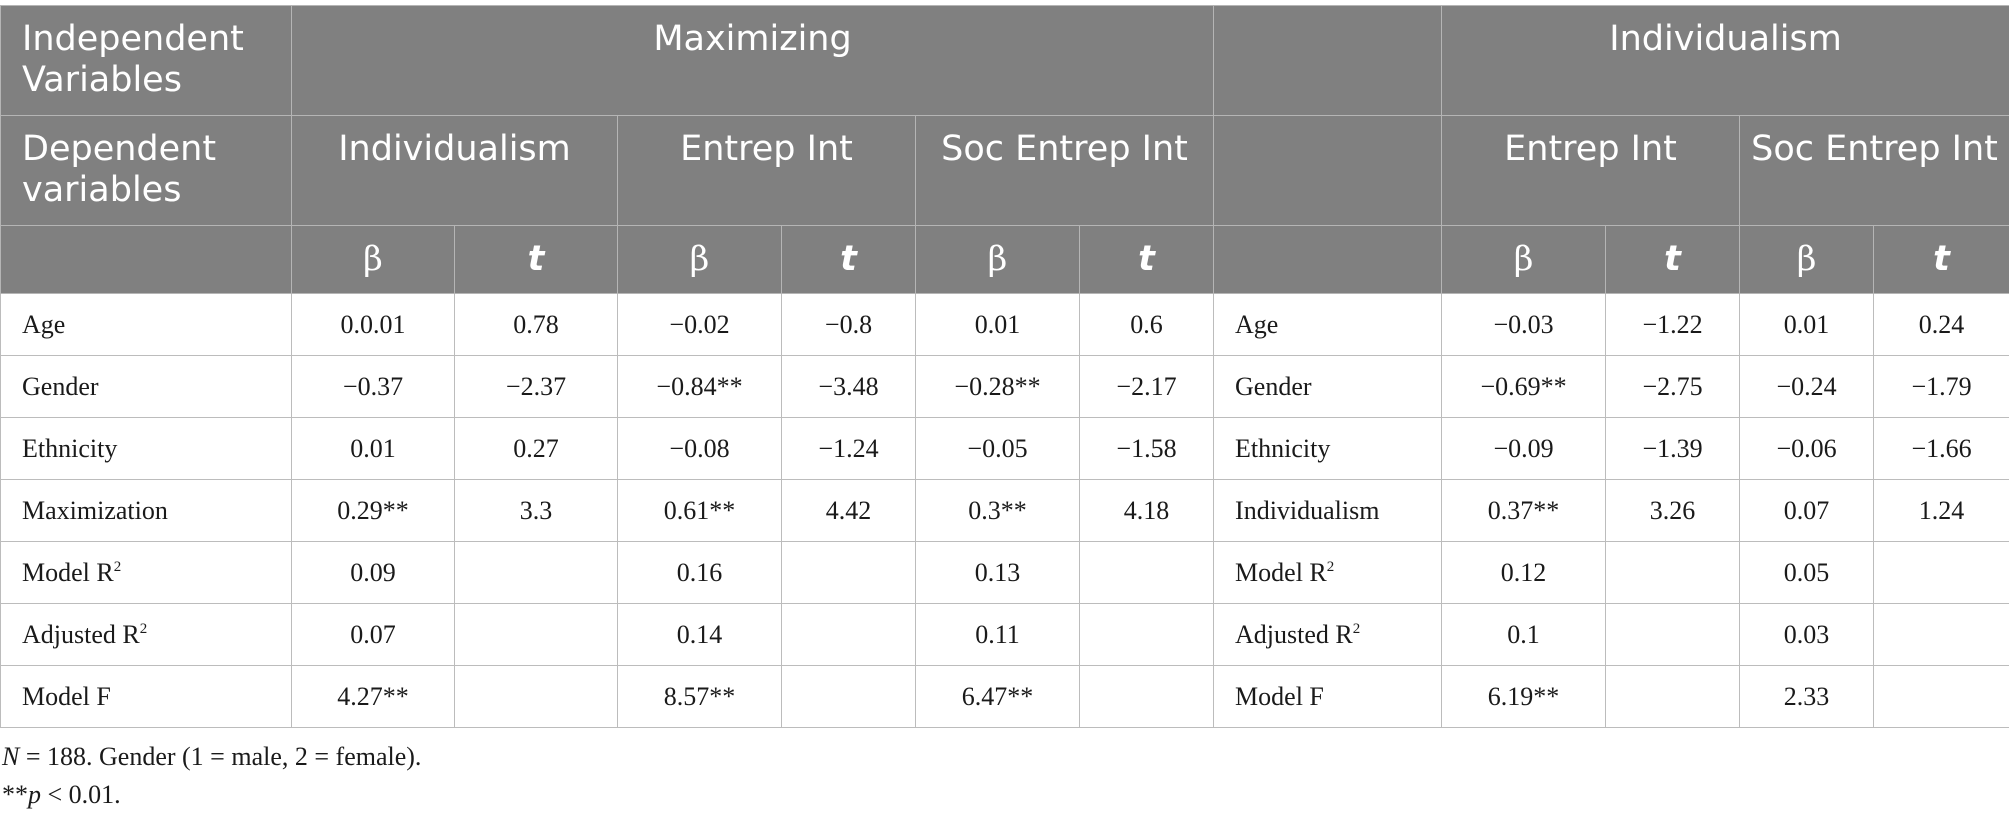 This screenshot has width=2009, height=818. What do you see at coordinates (536, 448) in the screenshot?
I see `table-cell: 0.27` at bounding box center [536, 448].